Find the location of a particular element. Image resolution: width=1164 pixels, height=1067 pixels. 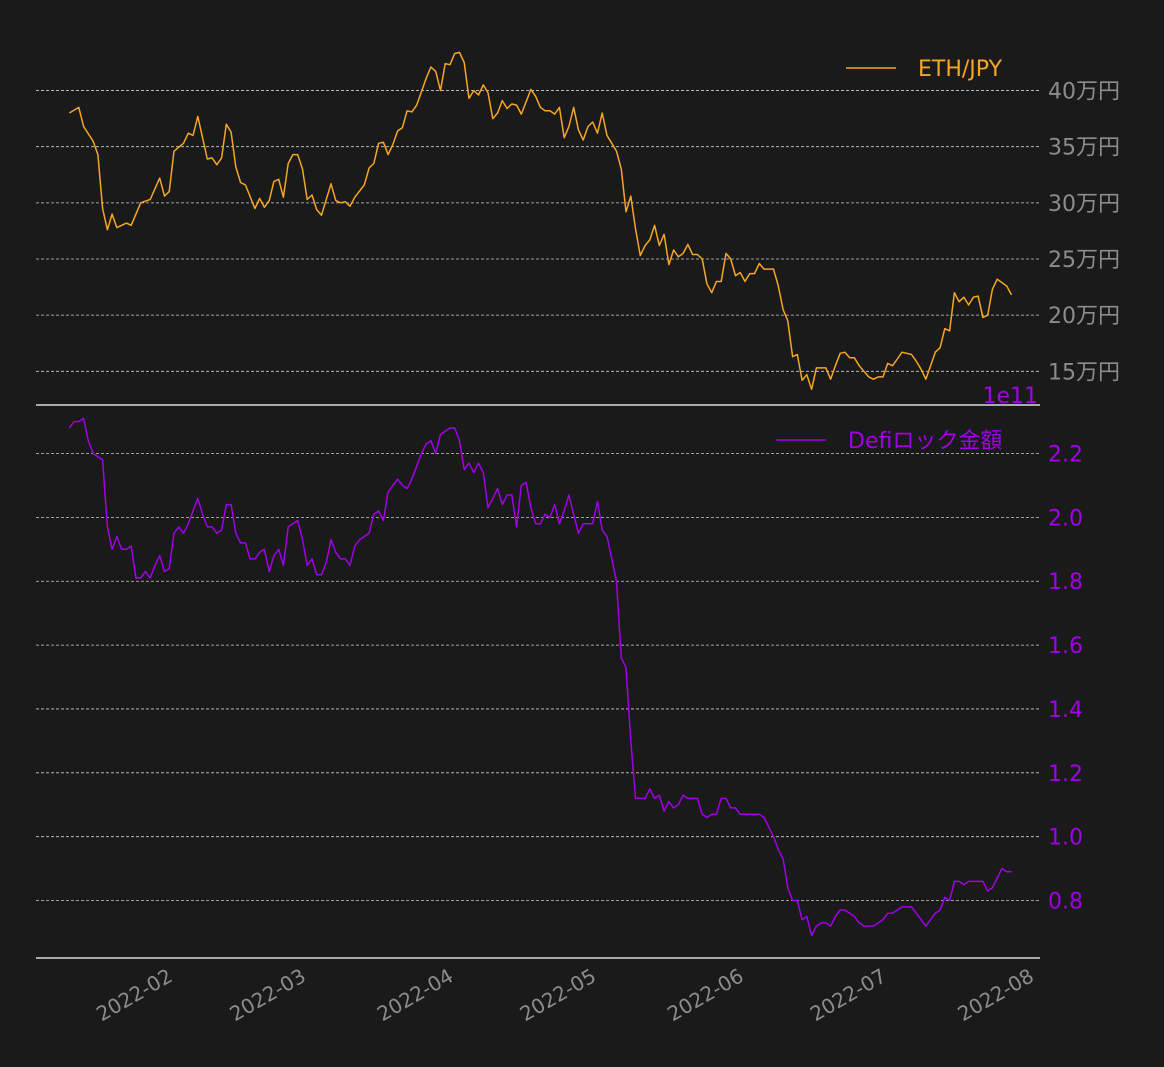

defi-y-tick-label: 2.0 is located at coordinates (1065, 518).